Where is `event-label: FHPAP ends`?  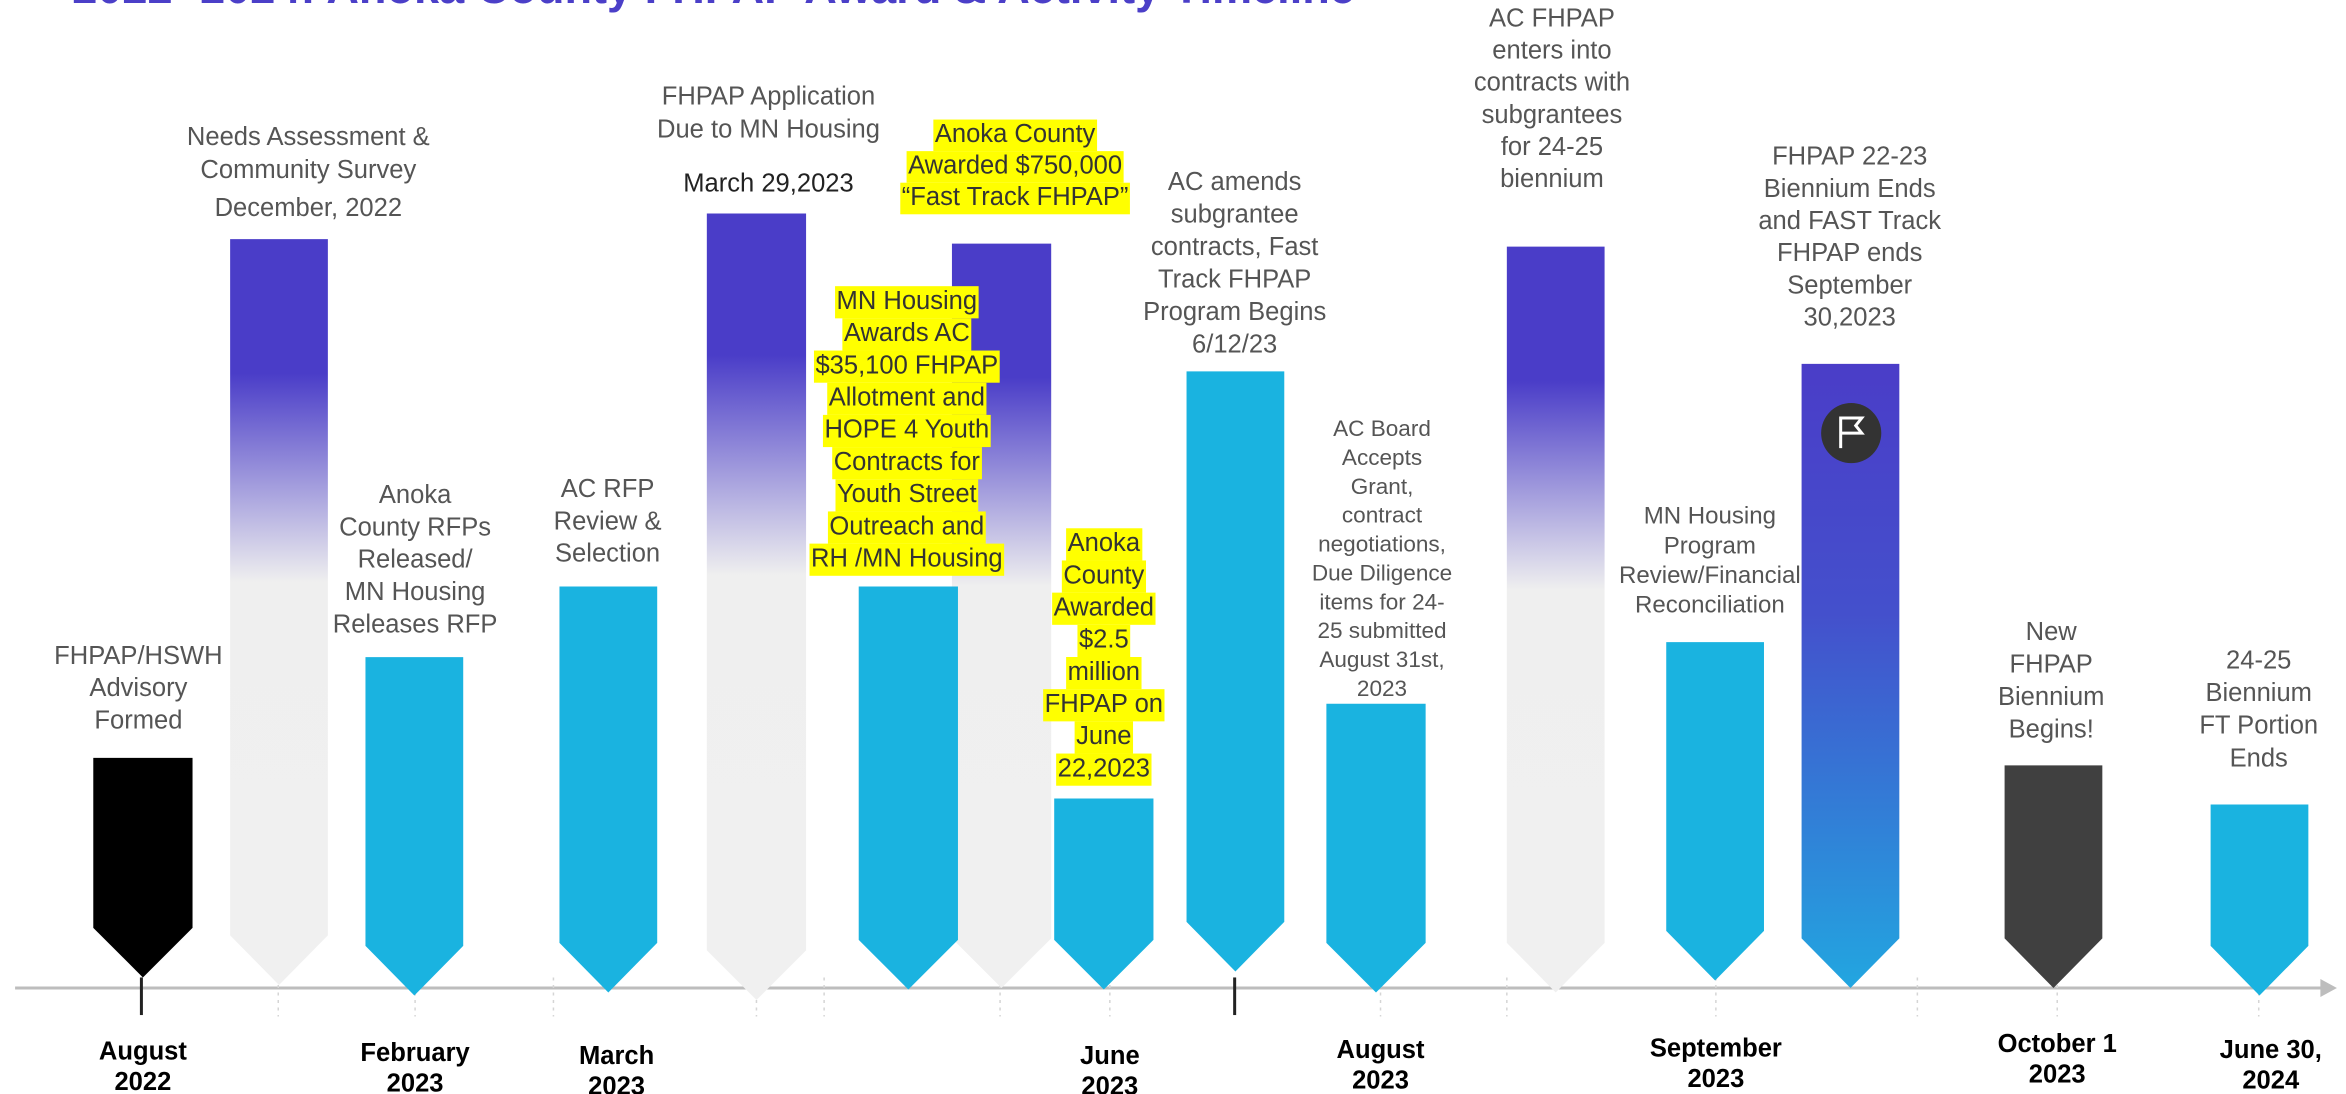
event-label: FHPAP ends is located at coordinates (1849, 253).